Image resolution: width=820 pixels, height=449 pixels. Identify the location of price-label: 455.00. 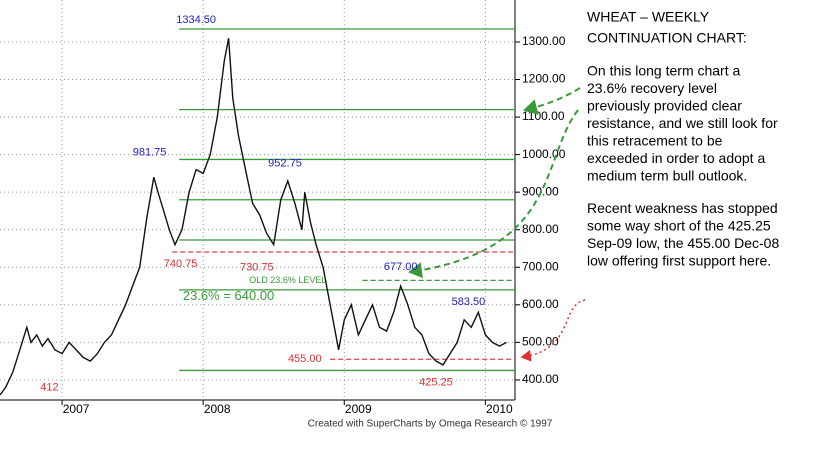
(305, 359).